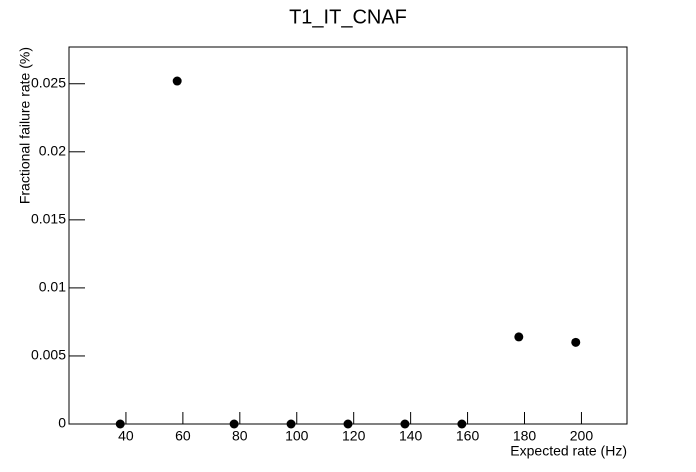  Describe the element at coordinates (468, 436) in the screenshot. I see `x-tick-label: 160` at that location.